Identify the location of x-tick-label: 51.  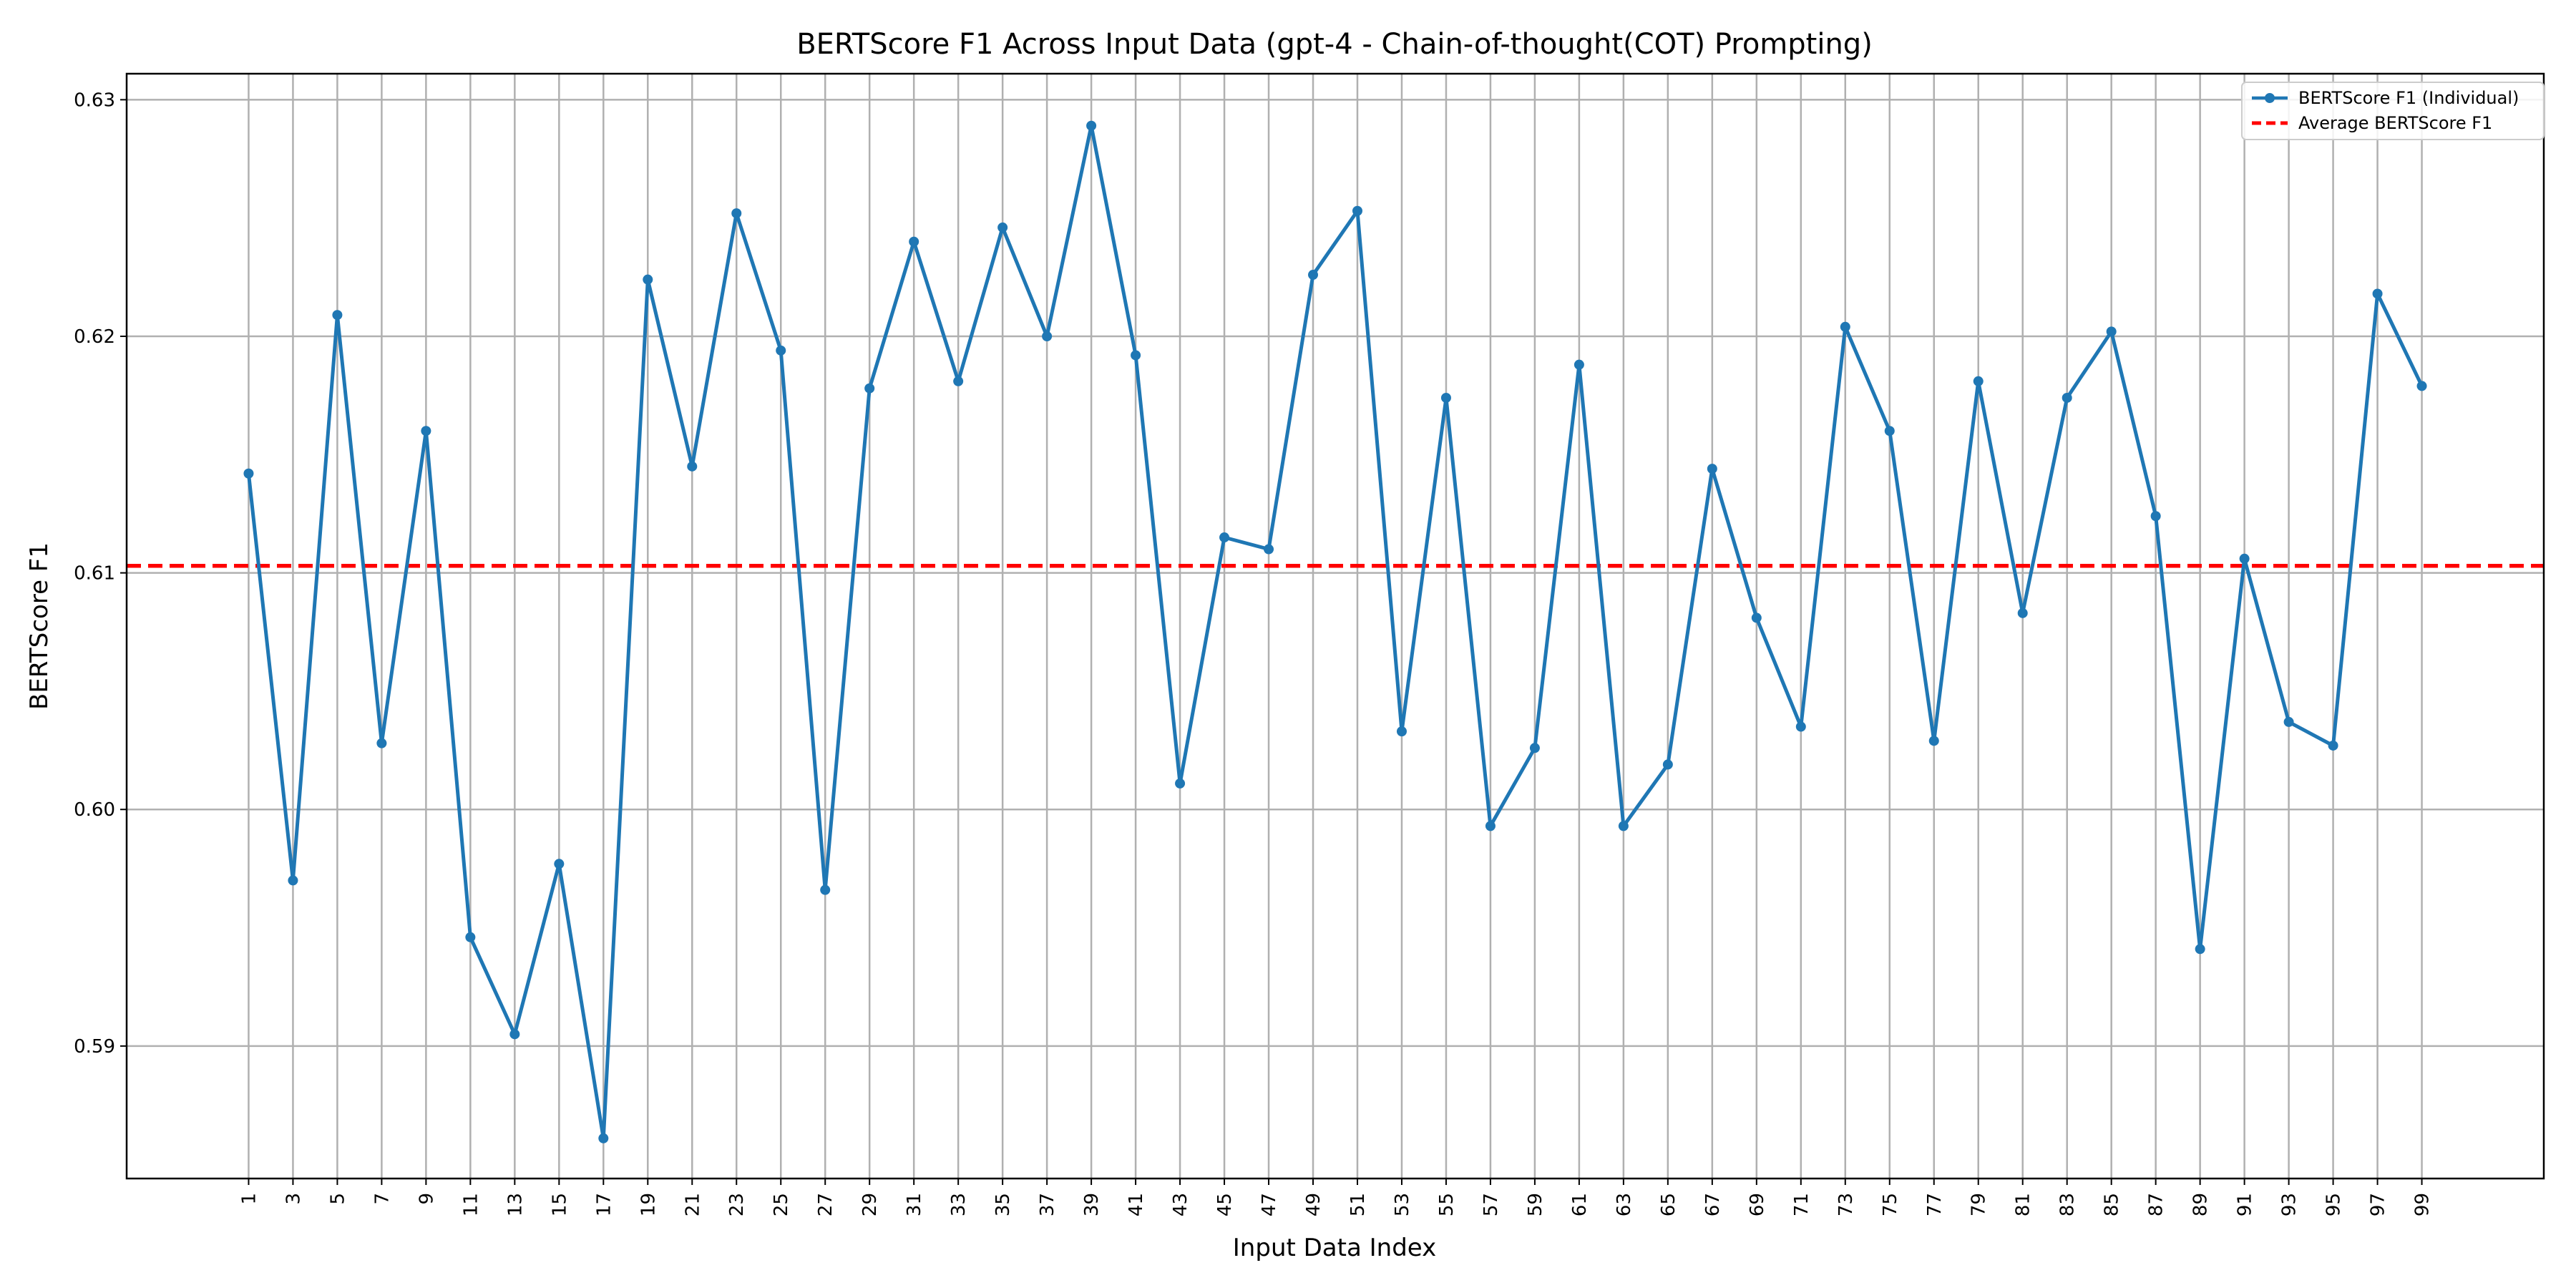
(1358, 1204).